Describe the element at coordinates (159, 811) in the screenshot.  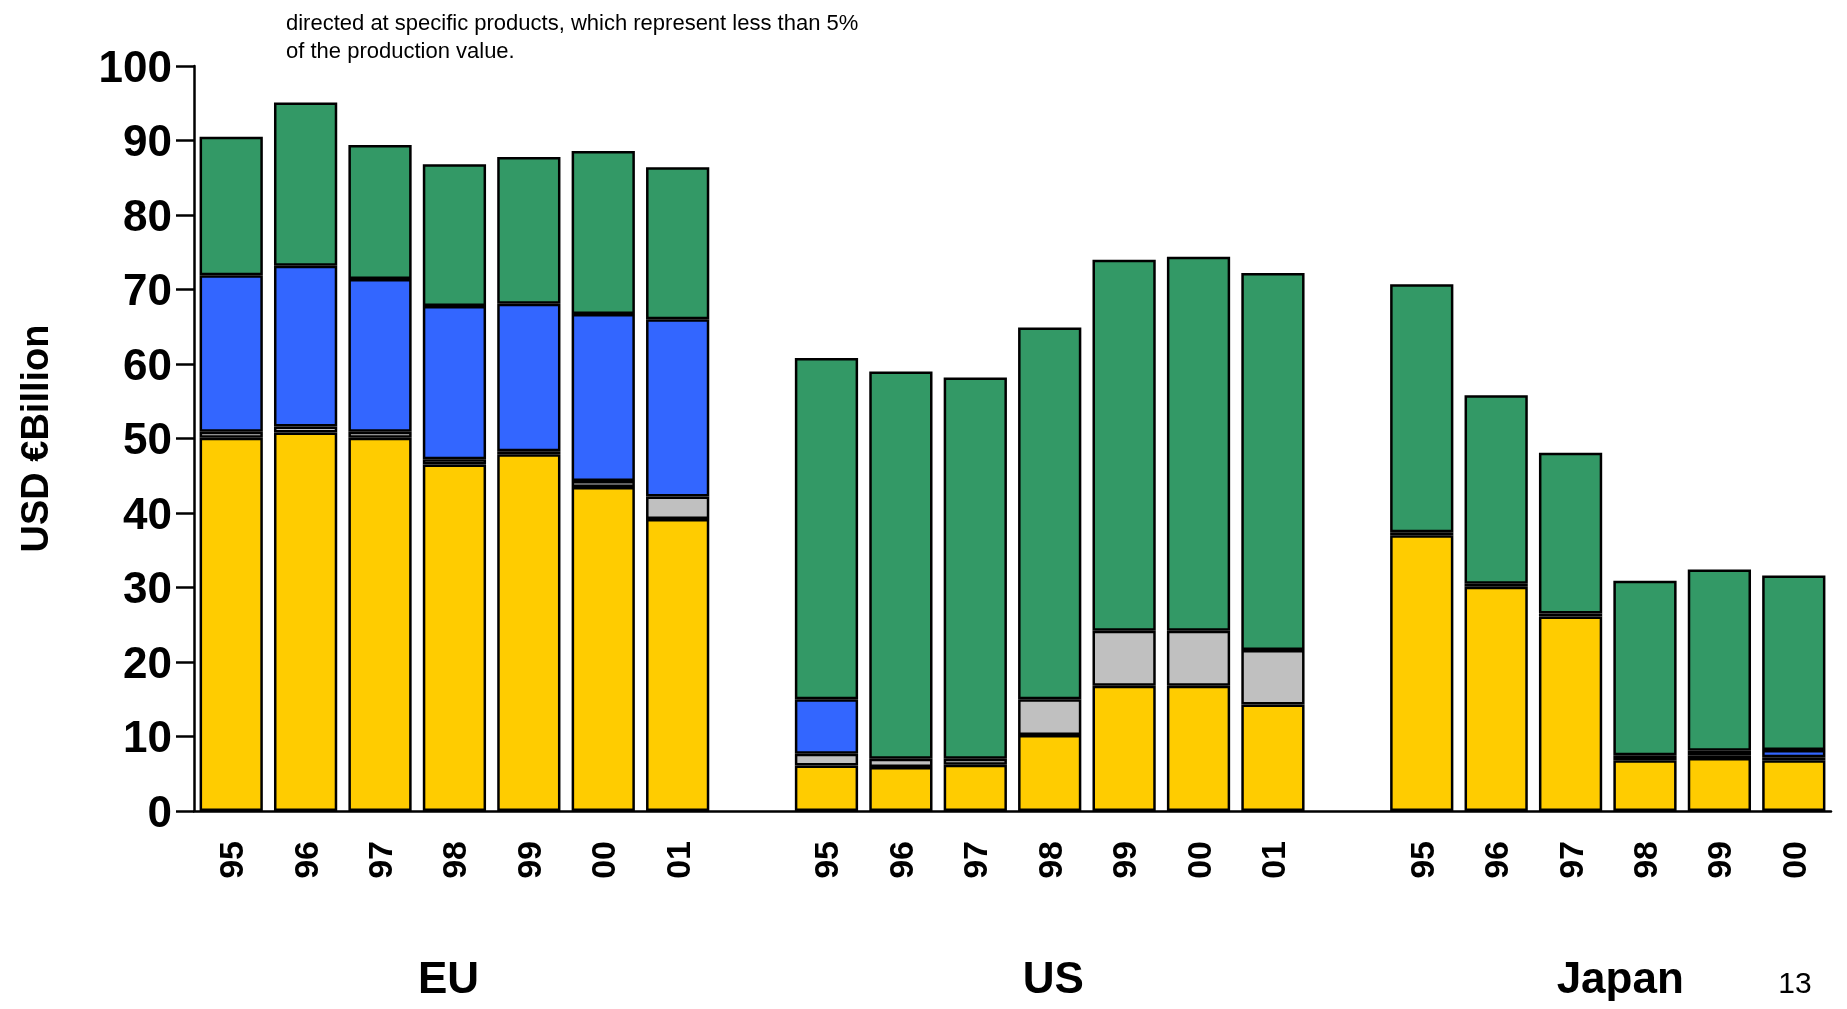
I see `y-tick-label: 0` at that location.